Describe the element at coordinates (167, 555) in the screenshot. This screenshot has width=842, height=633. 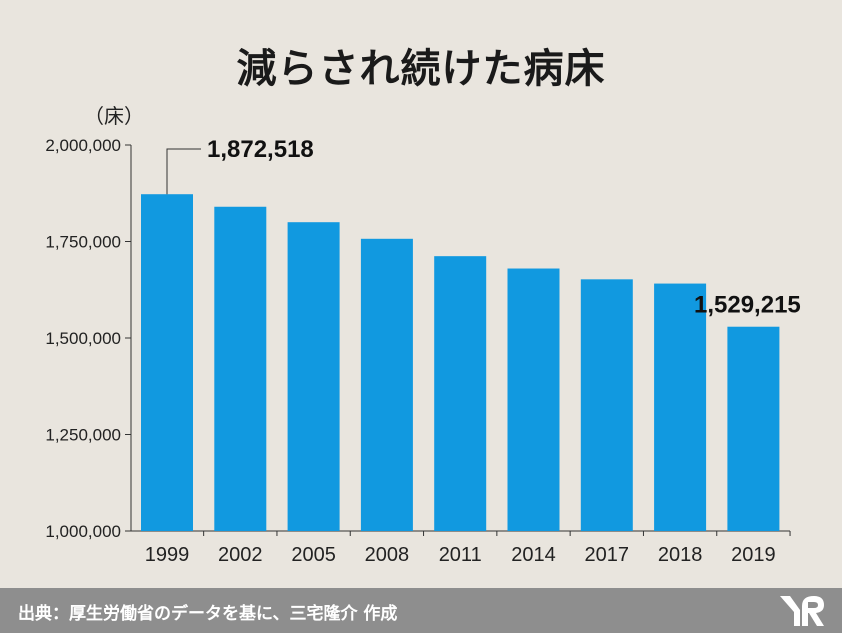
I see `x-tick-label: 1999` at that location.